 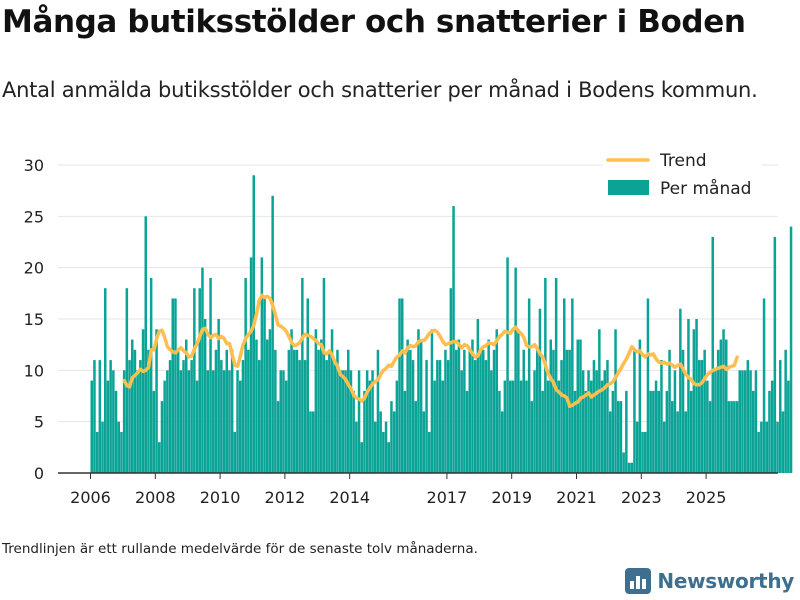 What do you see at coordinates (90, 497) in the screenshot?
I see `x-tick-label: 2006` at bounding box center [90, 497].